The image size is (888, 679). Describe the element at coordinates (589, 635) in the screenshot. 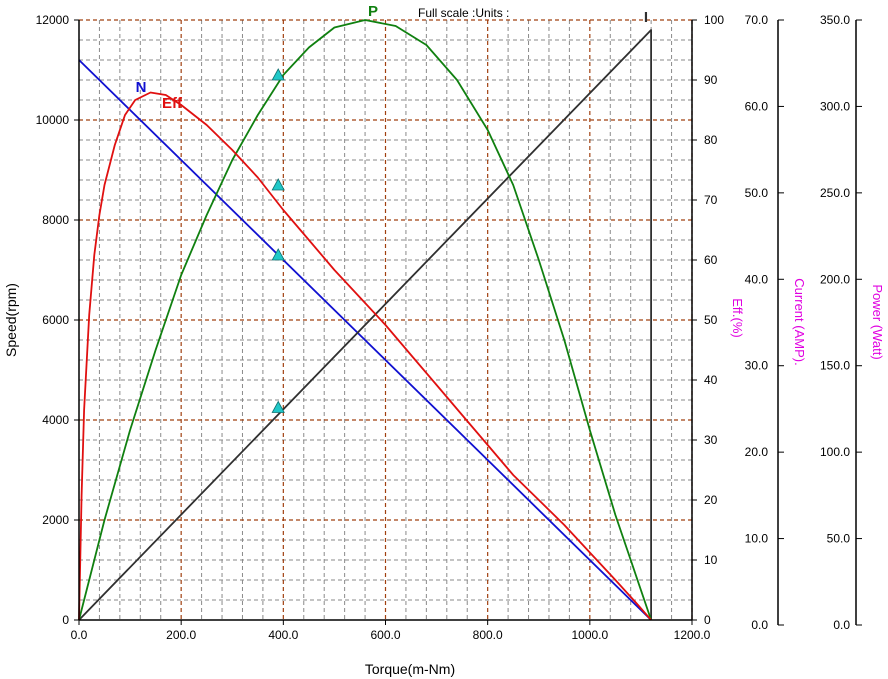

I see `x-tick-label: 1000.0` at that location.